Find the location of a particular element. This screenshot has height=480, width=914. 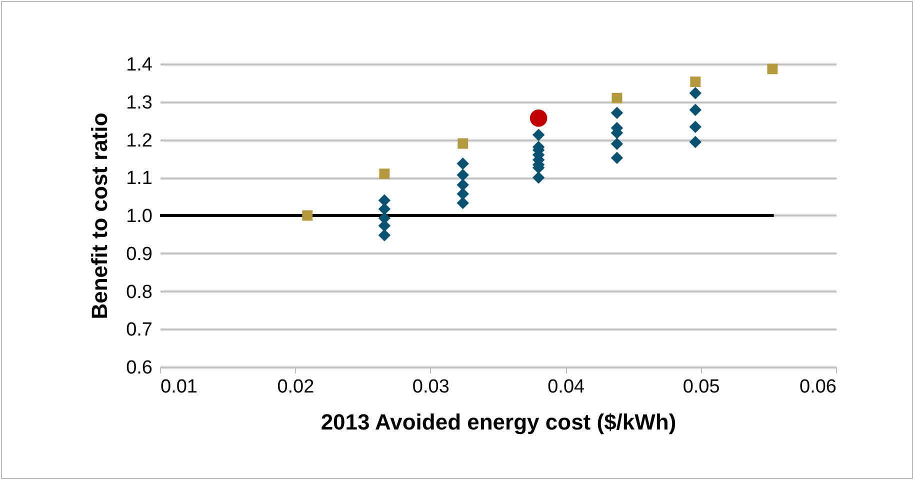

y-tick-label: 0.8 is located at coordinates (139, 292).